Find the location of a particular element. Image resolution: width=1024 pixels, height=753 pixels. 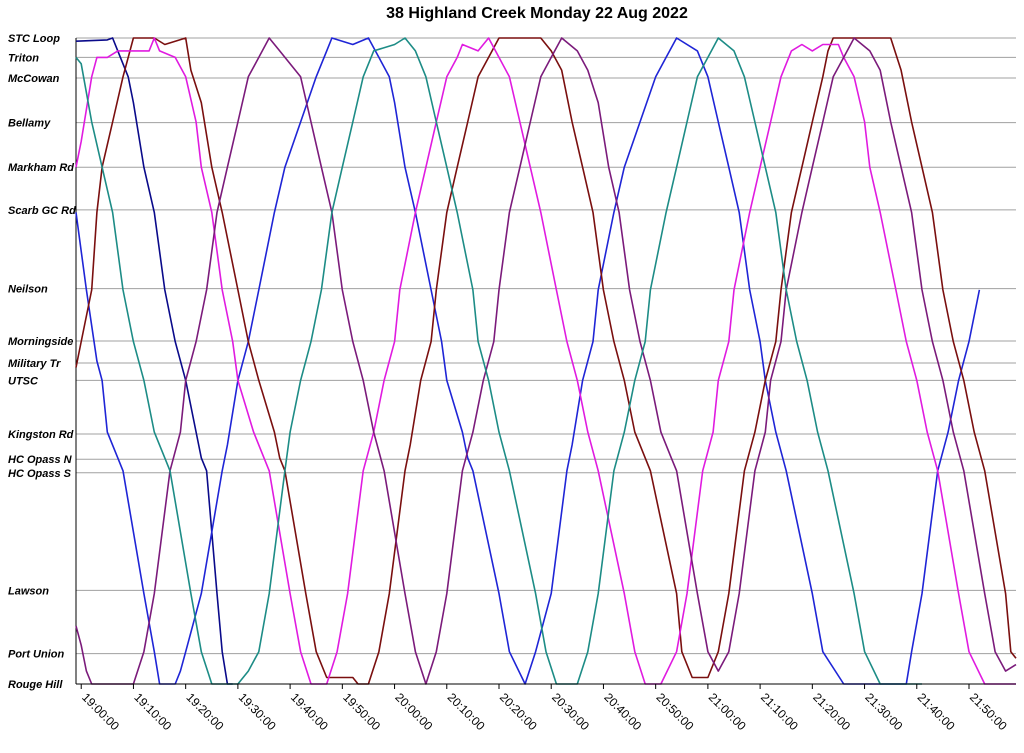

x-tick-label: 19:50:00 is located at coordinates (361, 711).